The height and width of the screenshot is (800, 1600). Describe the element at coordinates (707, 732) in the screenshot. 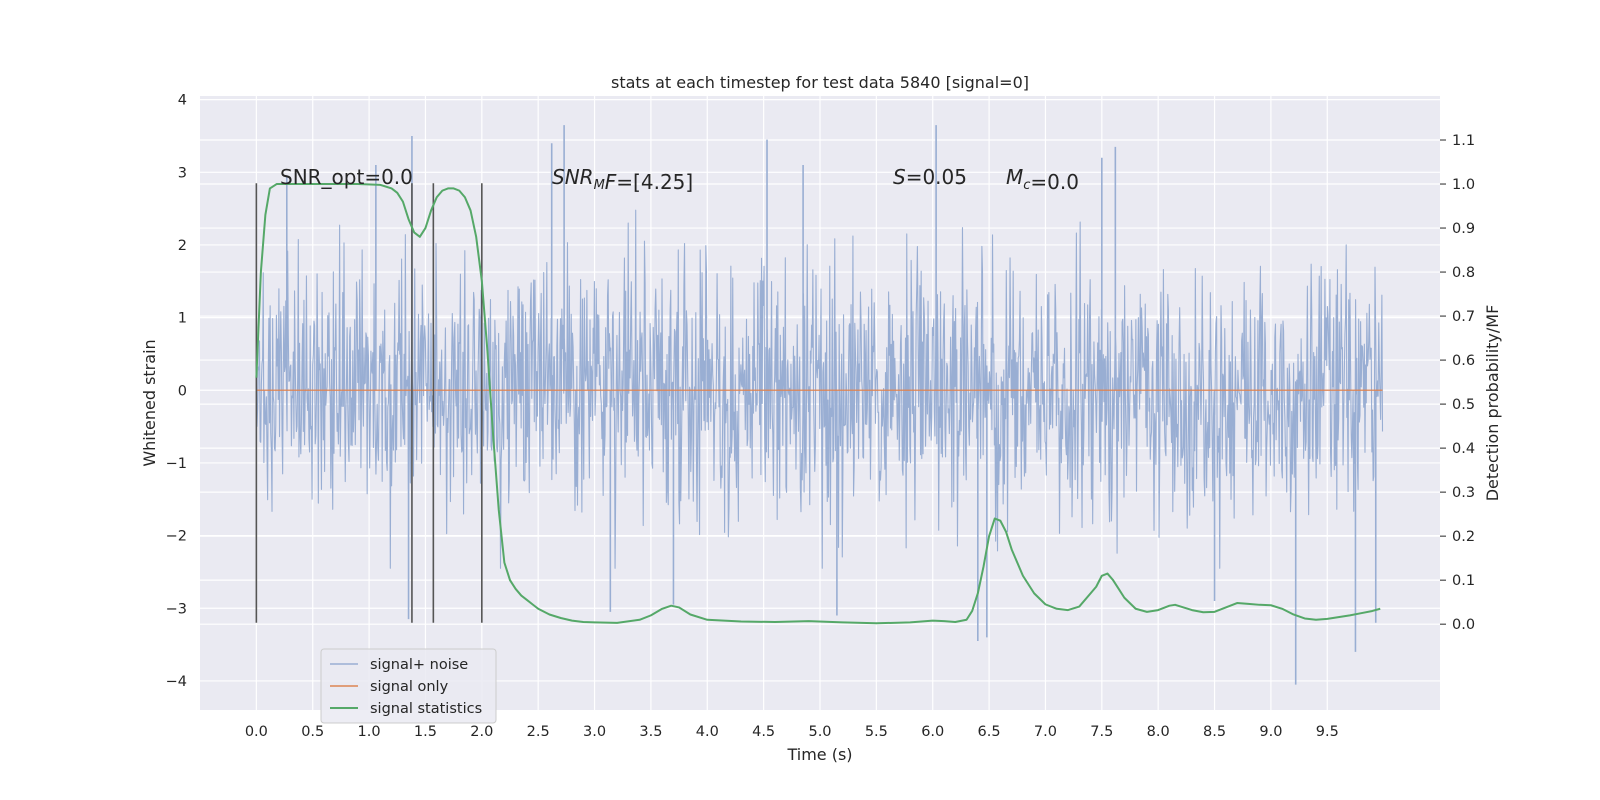

I see `x-tick-label: 4.0` at that location.